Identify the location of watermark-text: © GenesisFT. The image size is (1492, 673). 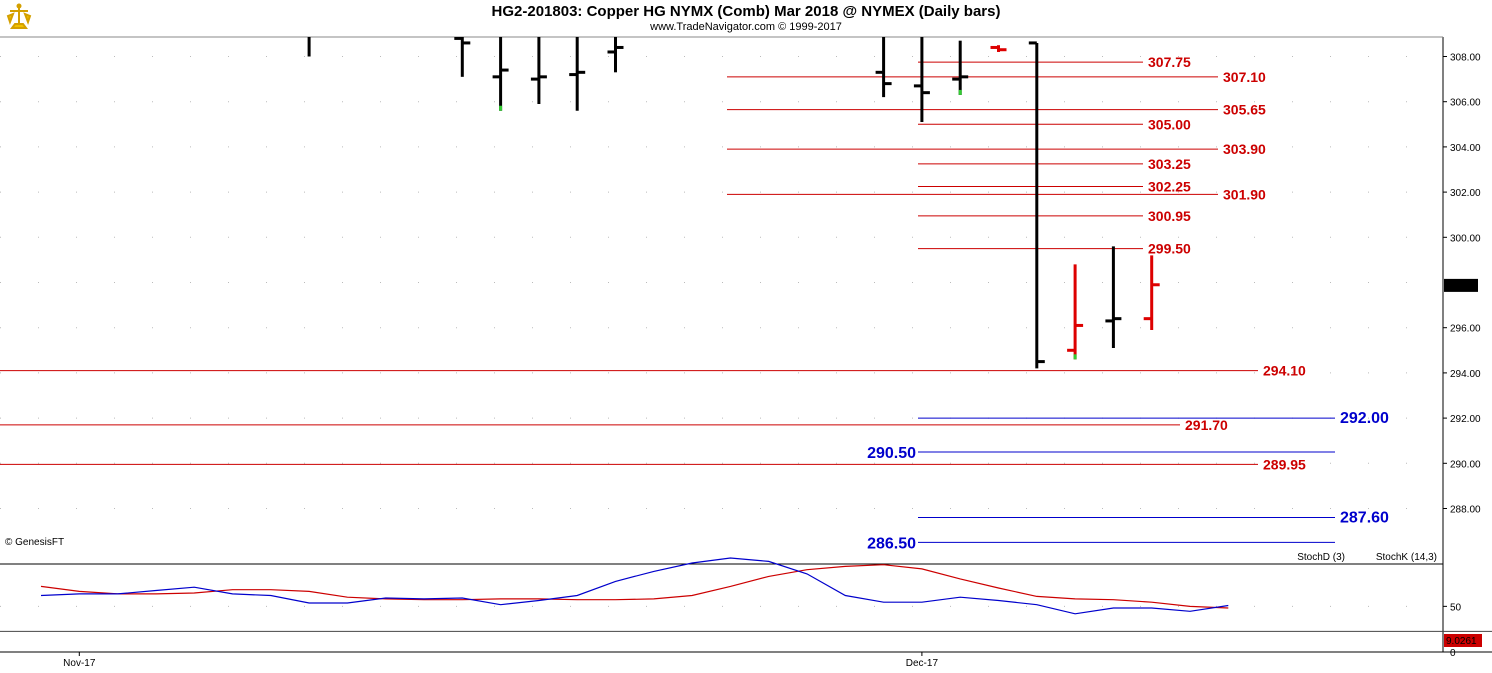
(35, 542).